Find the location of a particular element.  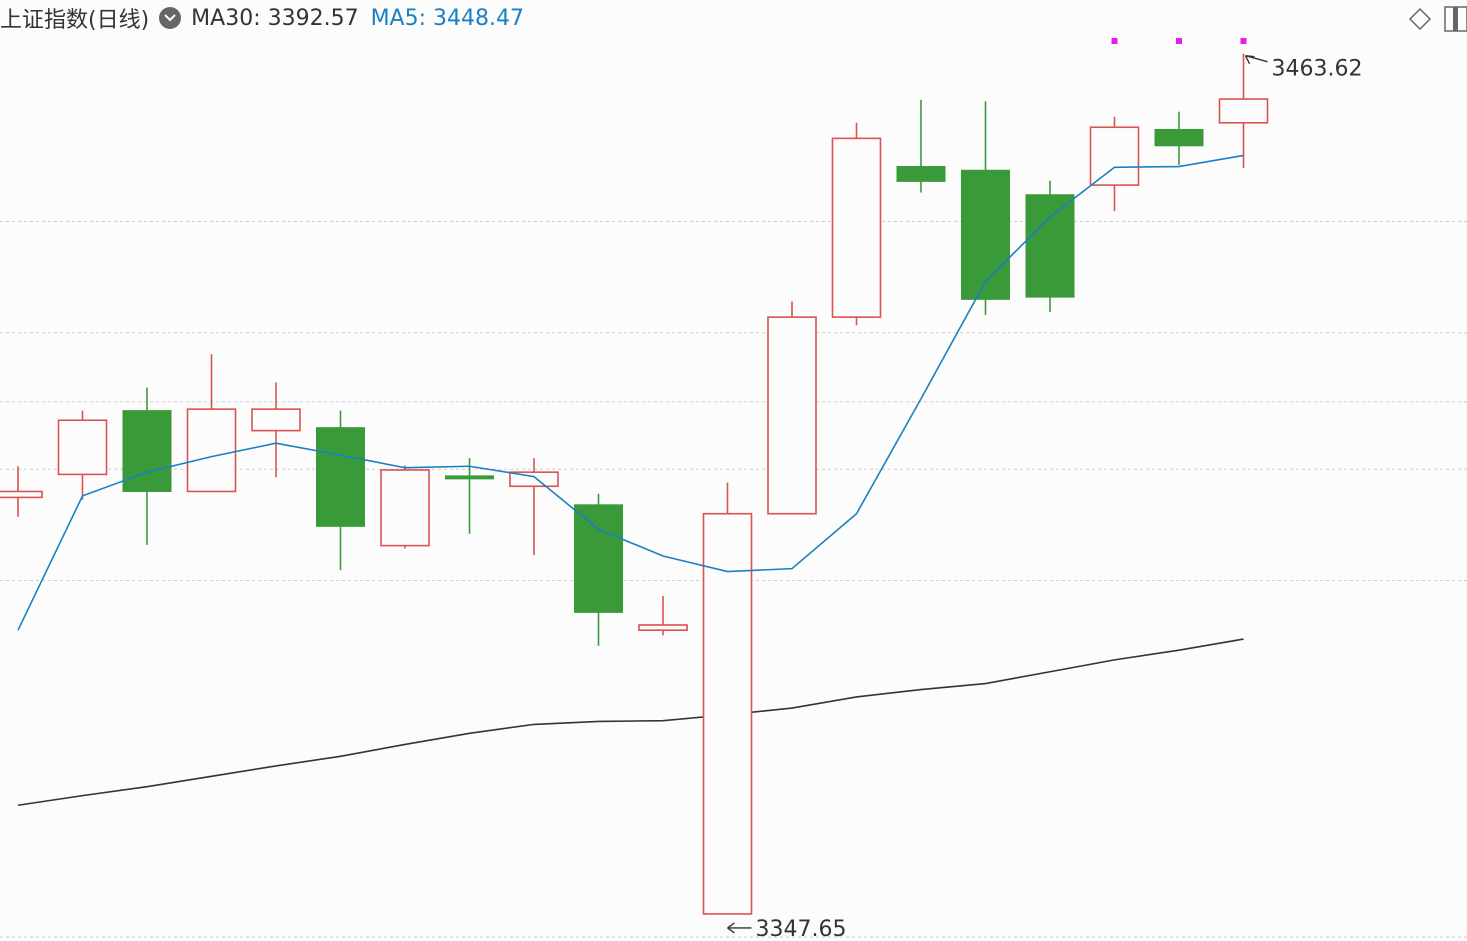

index-title: 上证指数(日线) is located at coordinates (75, 20).